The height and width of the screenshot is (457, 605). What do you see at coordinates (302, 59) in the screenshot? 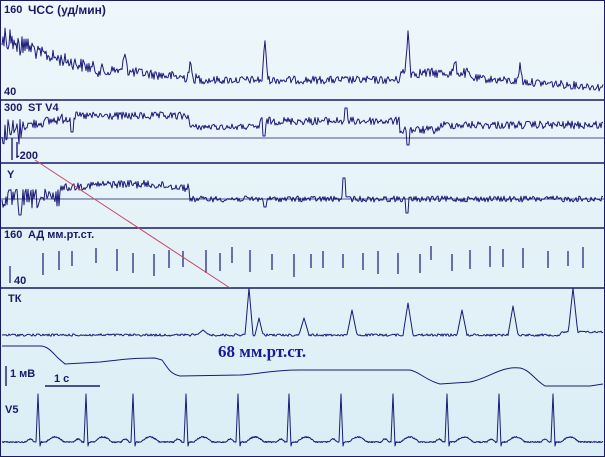
I see `hr-trace` at bounding box center [302, 59].